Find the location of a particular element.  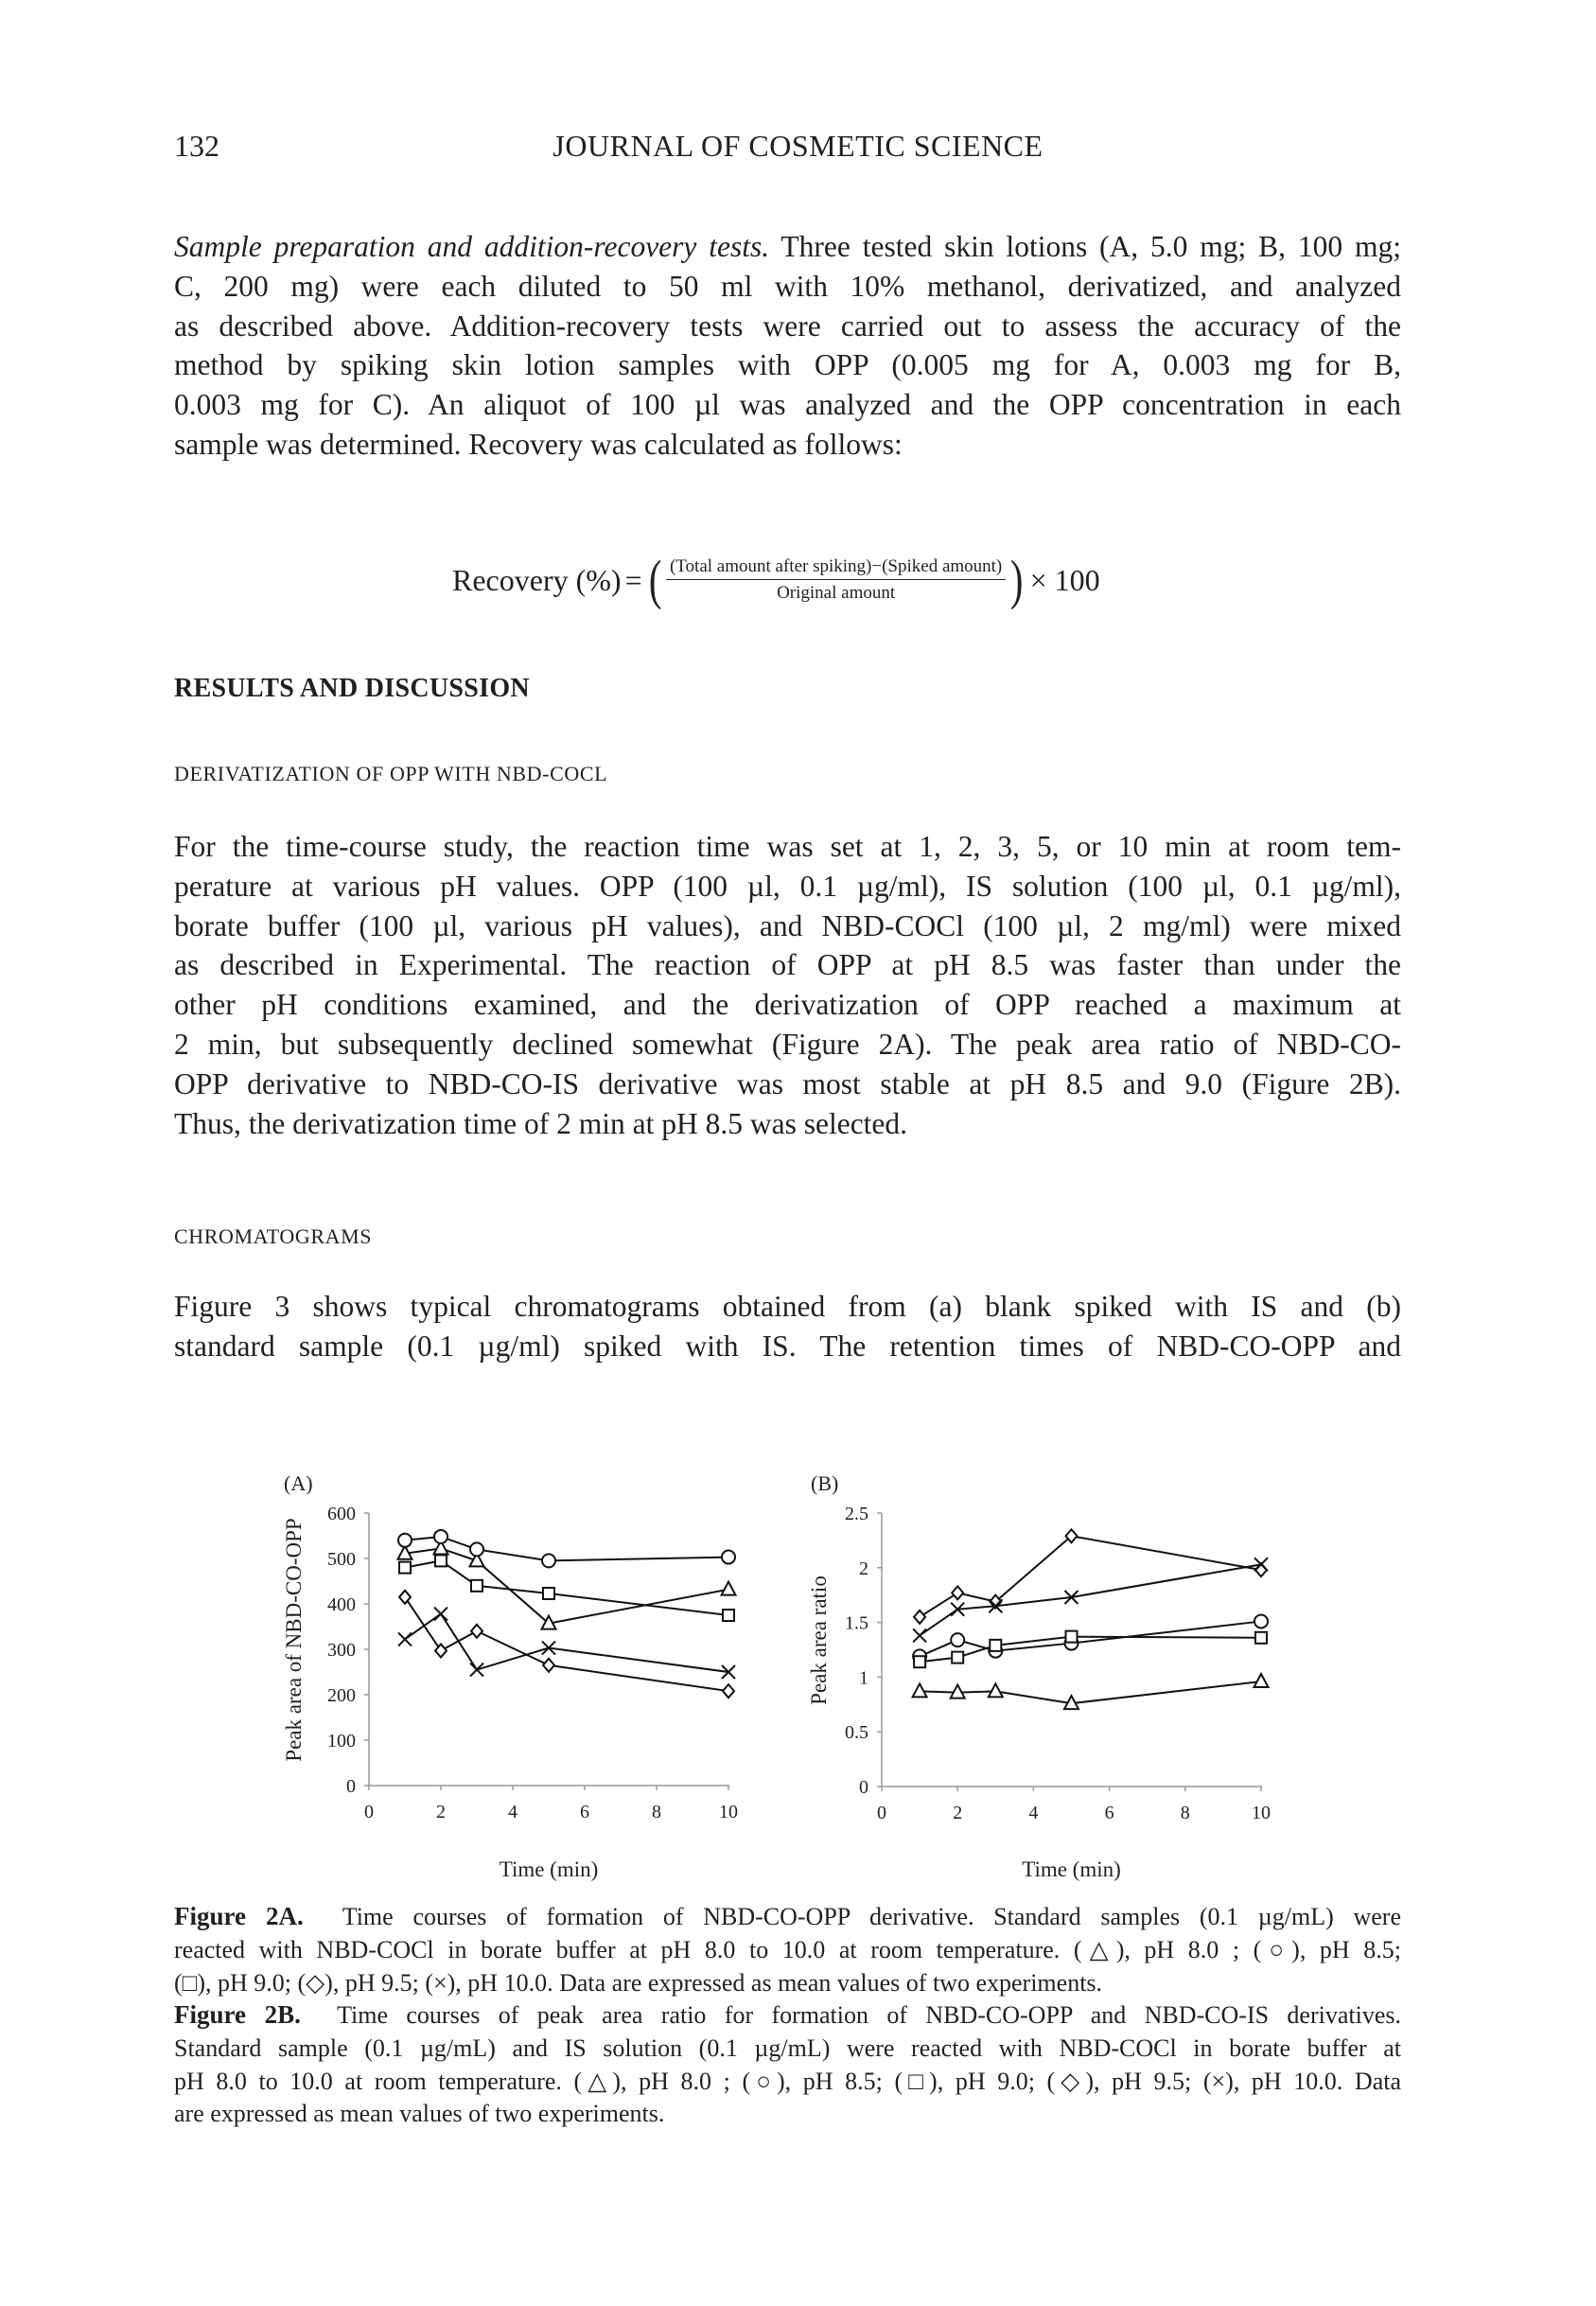

x-tick-label: 6 is located at coordinates (1109, 1813).